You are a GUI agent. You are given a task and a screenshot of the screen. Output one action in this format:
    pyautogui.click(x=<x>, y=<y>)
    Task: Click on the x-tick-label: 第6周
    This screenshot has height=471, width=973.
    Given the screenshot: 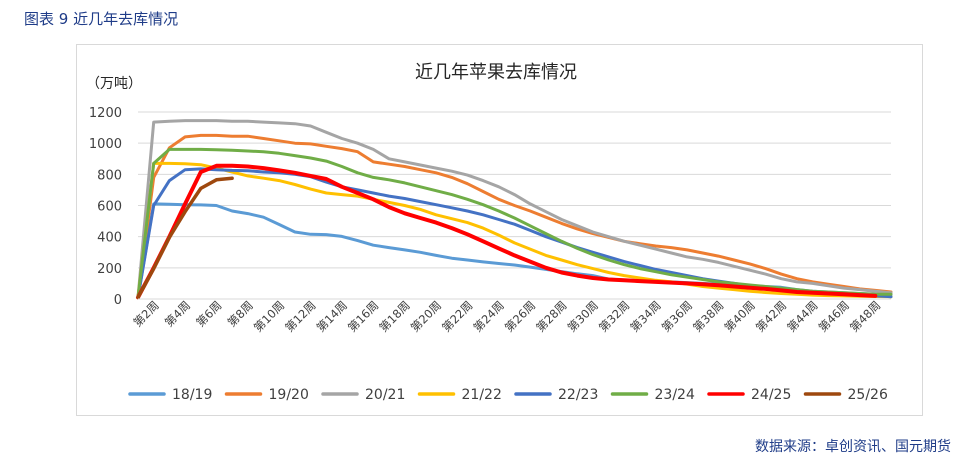 What is the action you would take?
    pyautogui.click(x=208, y=313)
    